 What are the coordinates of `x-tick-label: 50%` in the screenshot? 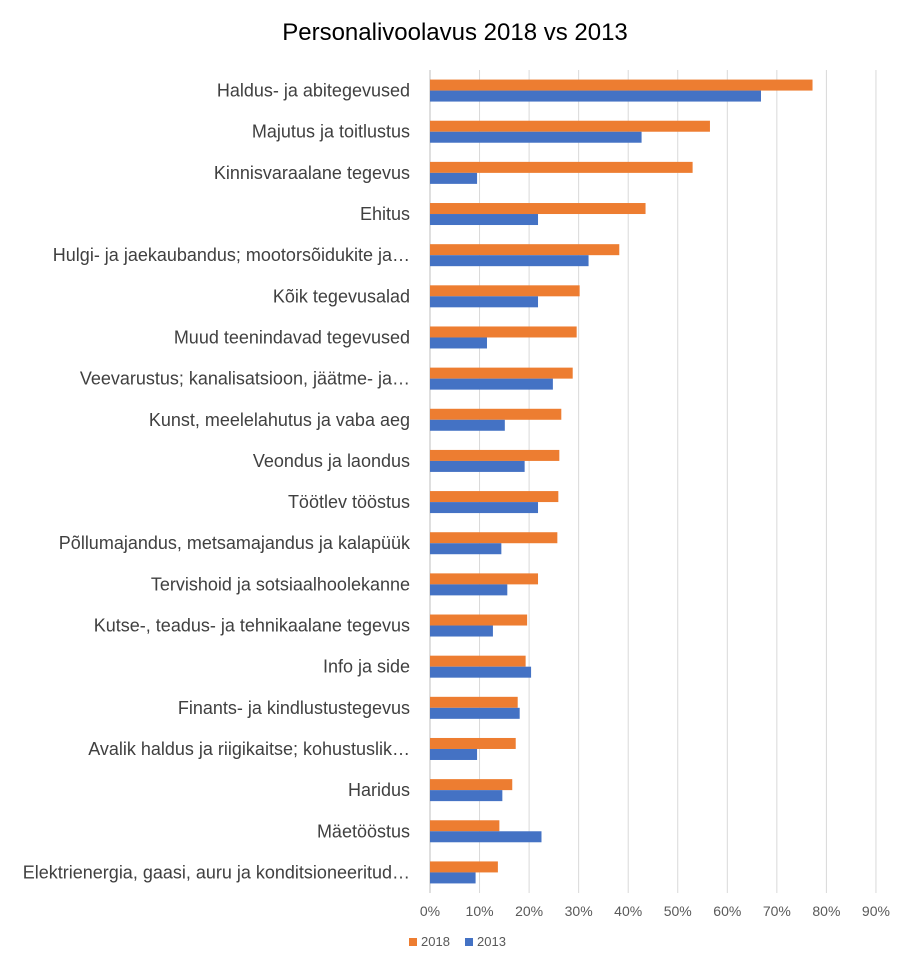 It's located at (678, 911).